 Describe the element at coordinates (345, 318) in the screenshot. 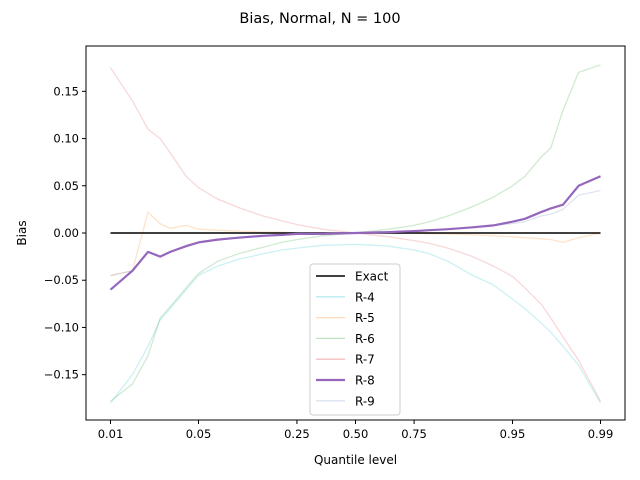

I see `legend-item-r-5: R-5` at that location.